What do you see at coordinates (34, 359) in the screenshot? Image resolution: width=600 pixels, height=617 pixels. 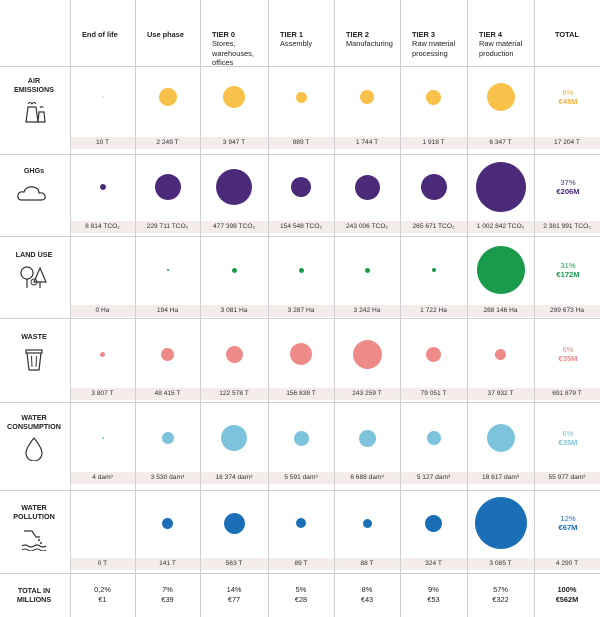 I see `trash-bin-icon` at bounding box center [34, 359].